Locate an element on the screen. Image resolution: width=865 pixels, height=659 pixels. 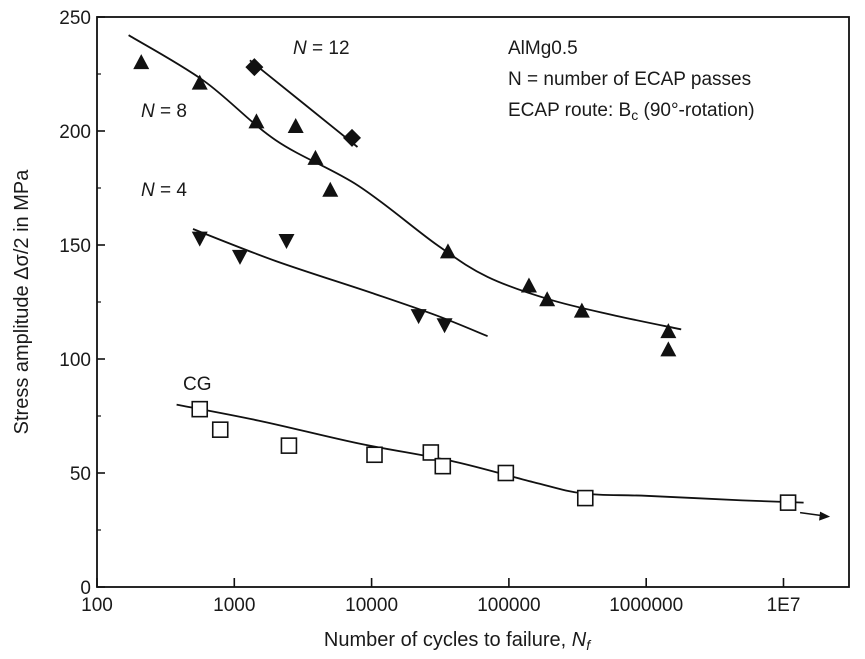
route-subscript: c is located at coordinates (634, 115).